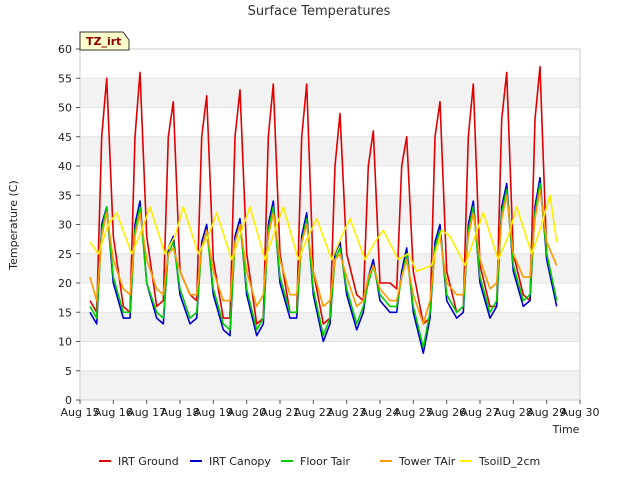  I want to click on y-tick-label: 35, so click(65, 195).